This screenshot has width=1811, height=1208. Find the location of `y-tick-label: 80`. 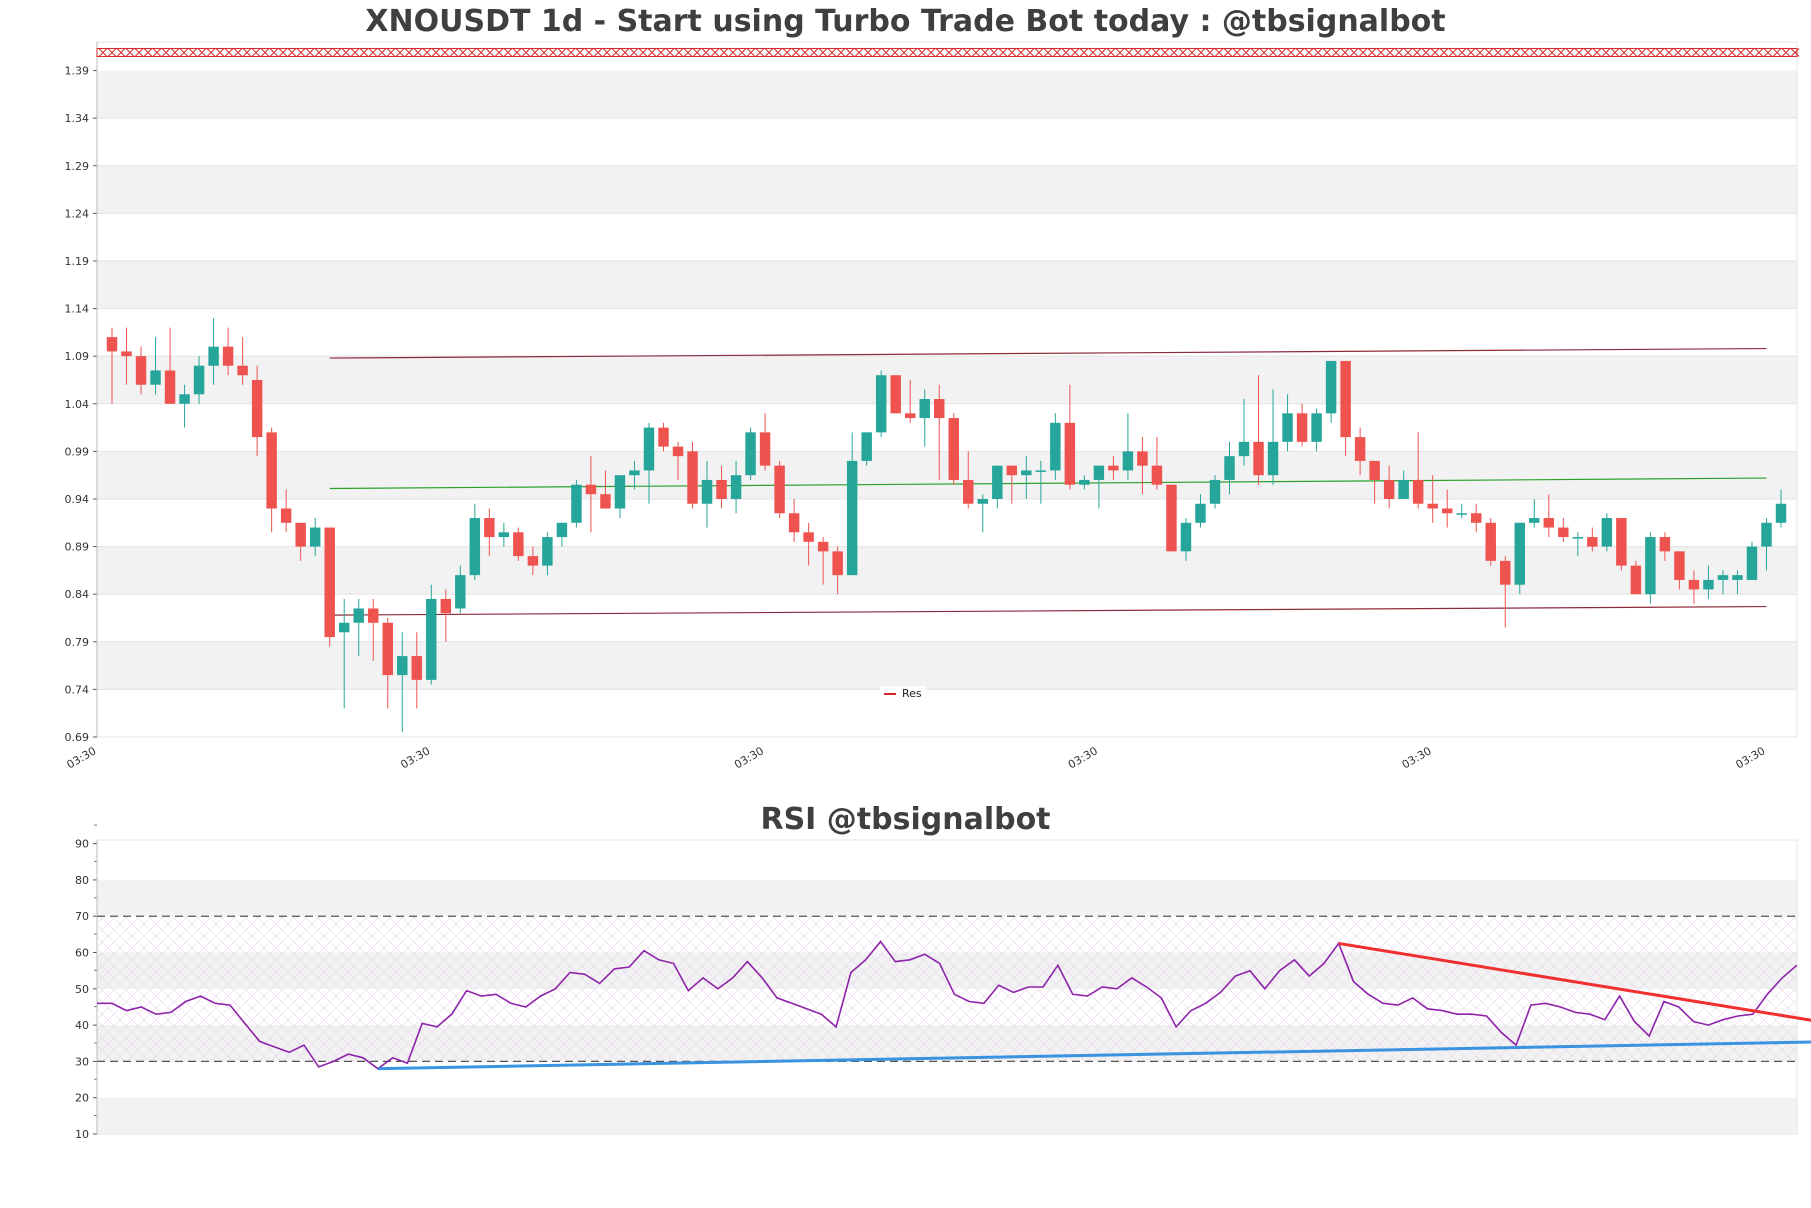

y-tick-label: 80 is located at coordinates (82, 880).